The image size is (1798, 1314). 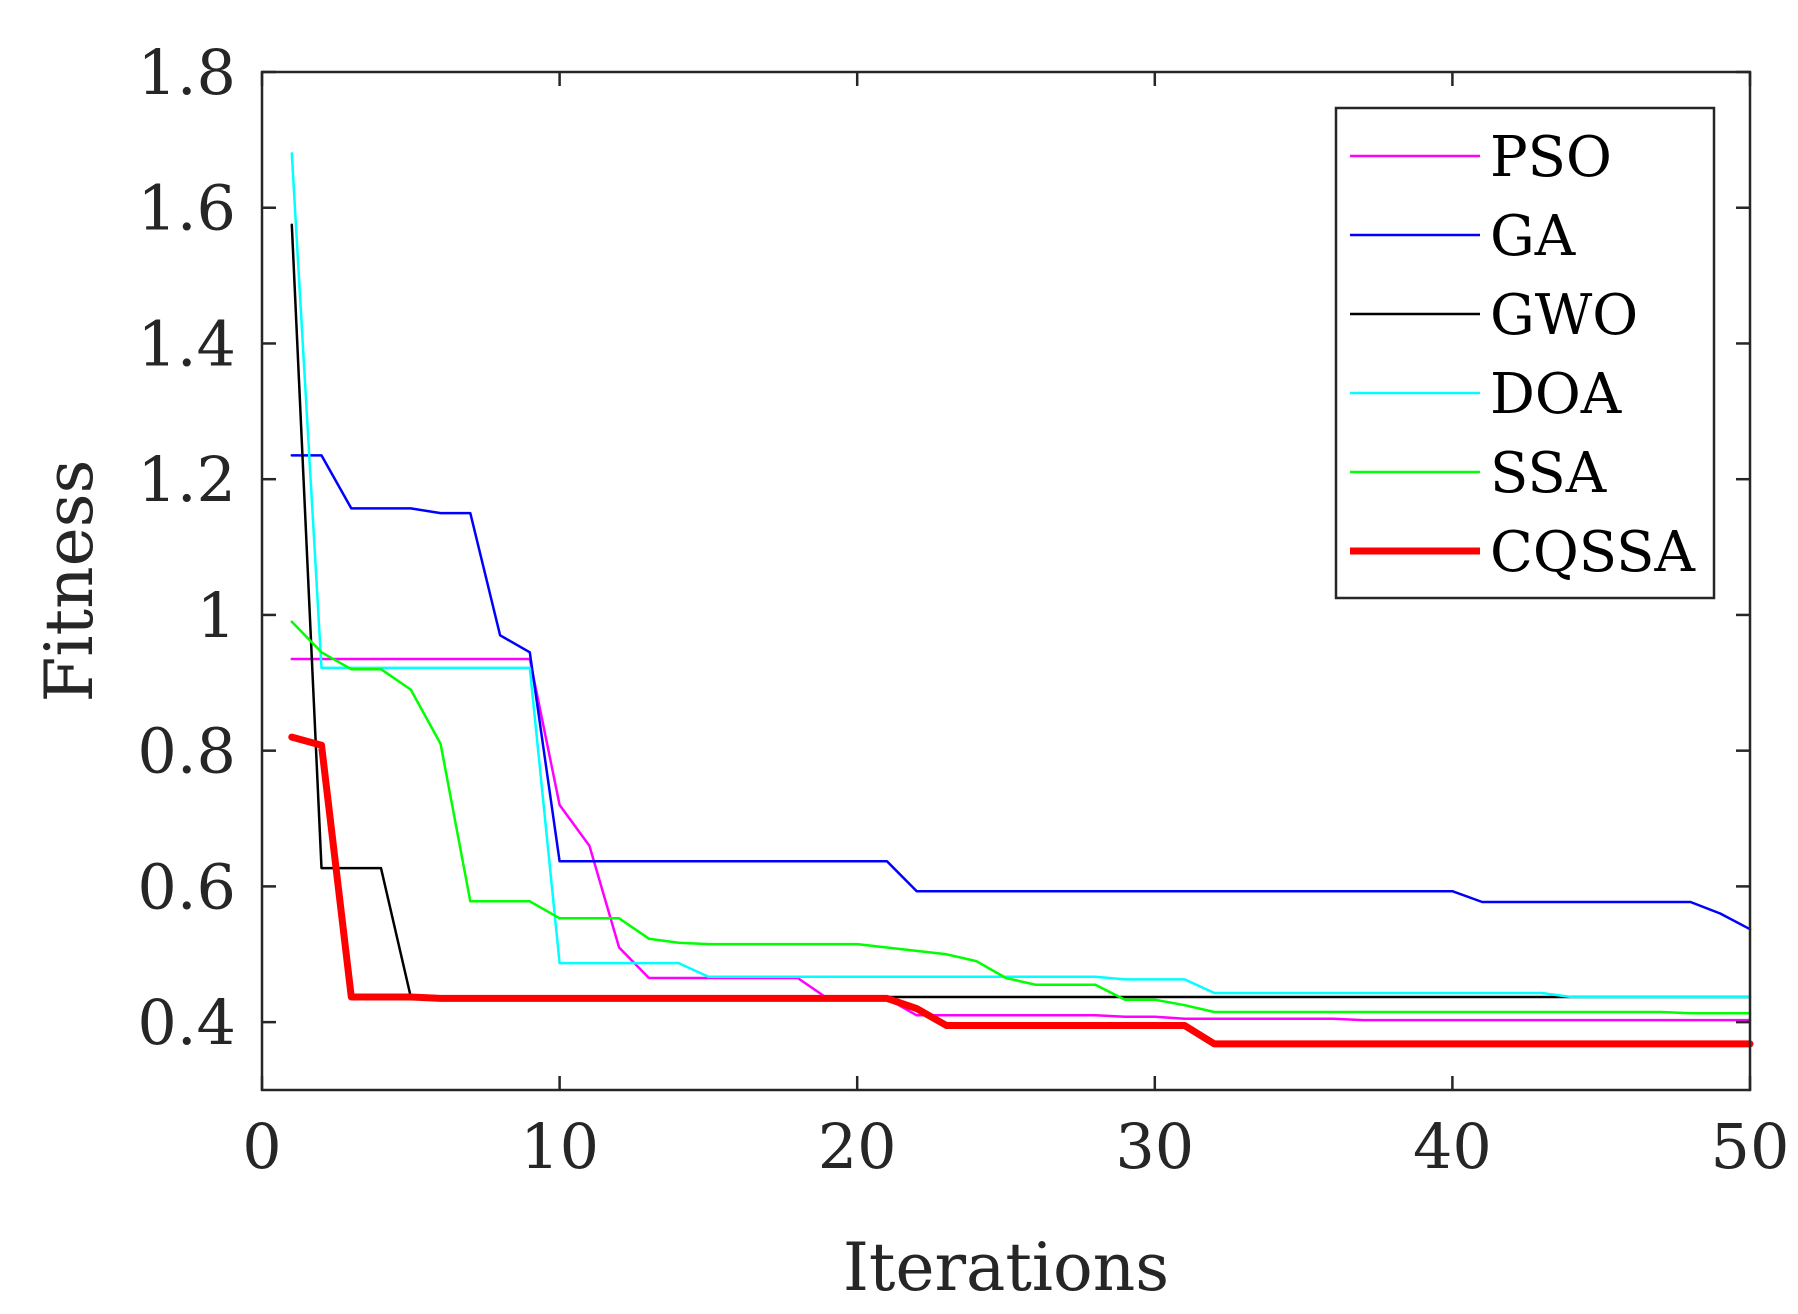 What do you see at coordinates (186, 479) in the screenshot?
I see `y-tick-label: 1.2` at bounding box center [186, 479].